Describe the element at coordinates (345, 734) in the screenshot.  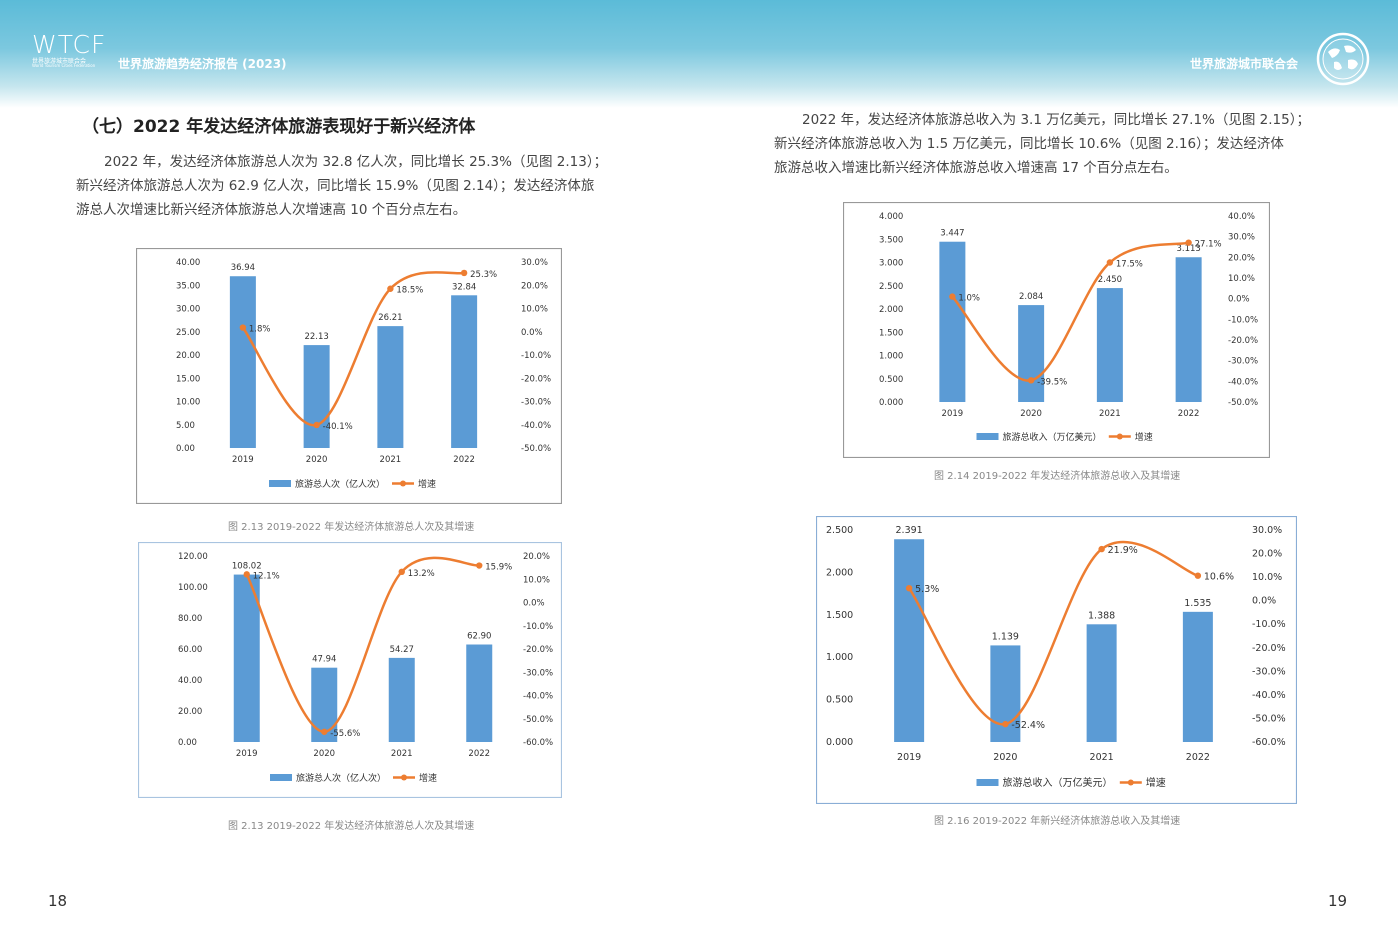
I see `line-data-label: -55.6%` at that location.